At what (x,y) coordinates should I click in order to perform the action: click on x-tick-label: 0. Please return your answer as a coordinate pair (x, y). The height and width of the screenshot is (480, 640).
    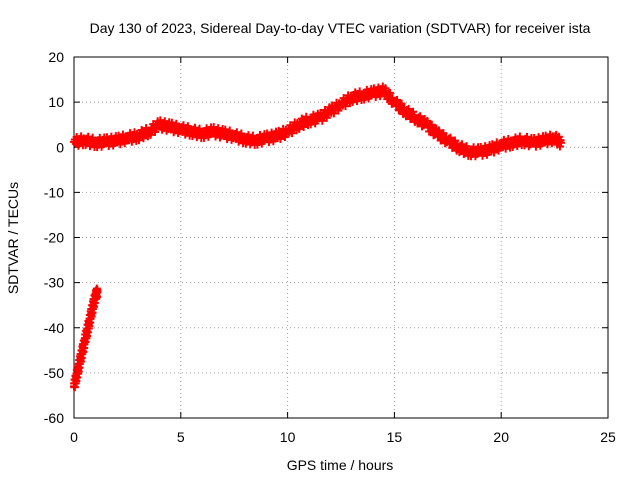
    Looking at the image, I should click on (74, 437).